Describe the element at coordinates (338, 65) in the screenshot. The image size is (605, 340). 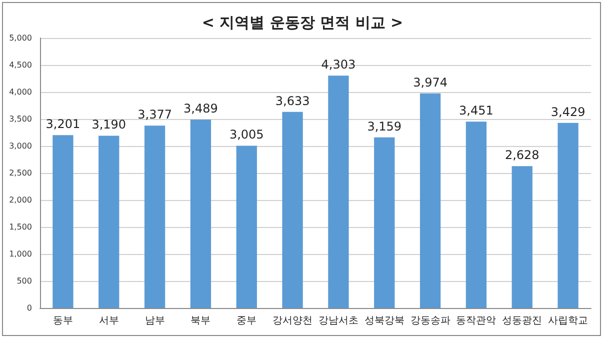
I see `data-label: 4,303` at that location.